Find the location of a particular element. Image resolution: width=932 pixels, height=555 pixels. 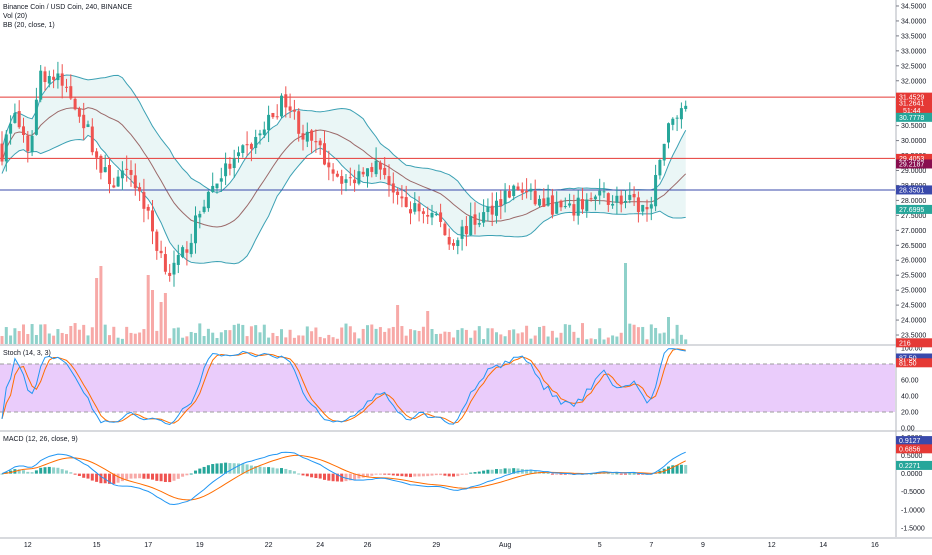

macd-pane is located at coordinates (344, 478).